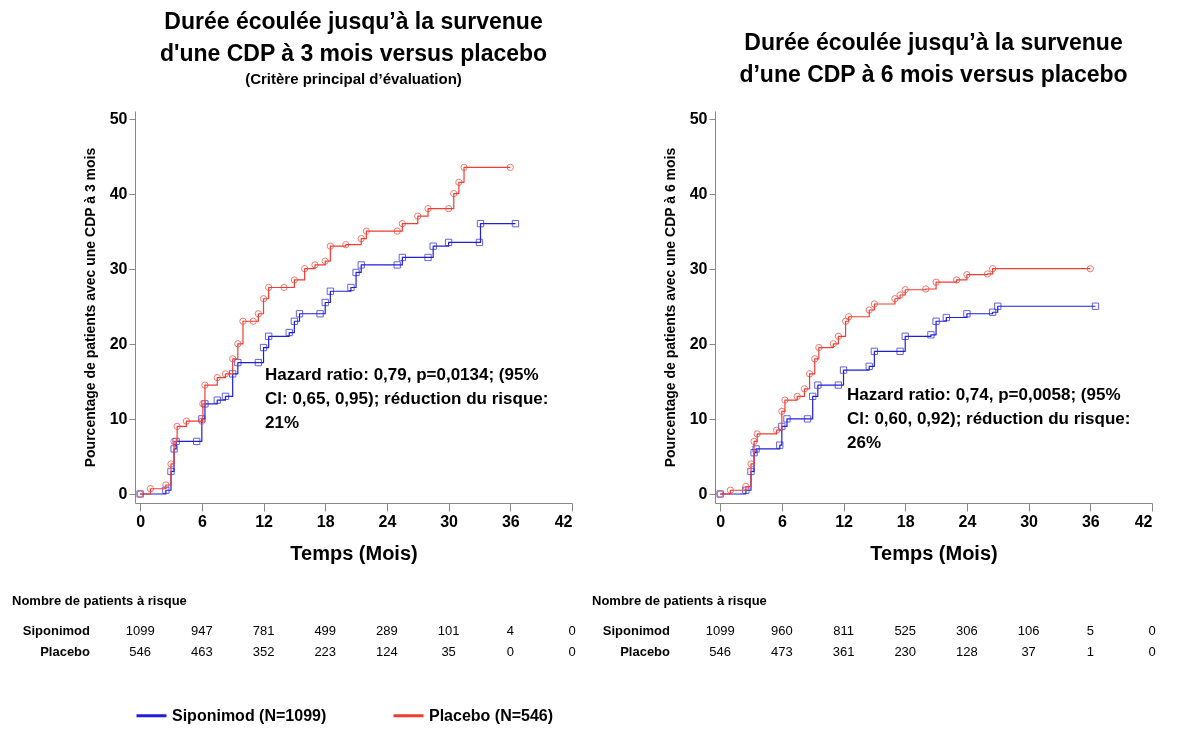 This screenshot has height=736, width=1180. Describe the element at coordinates (510, 521) in the screenshot. I see `x-tick-label: 36` at that location.